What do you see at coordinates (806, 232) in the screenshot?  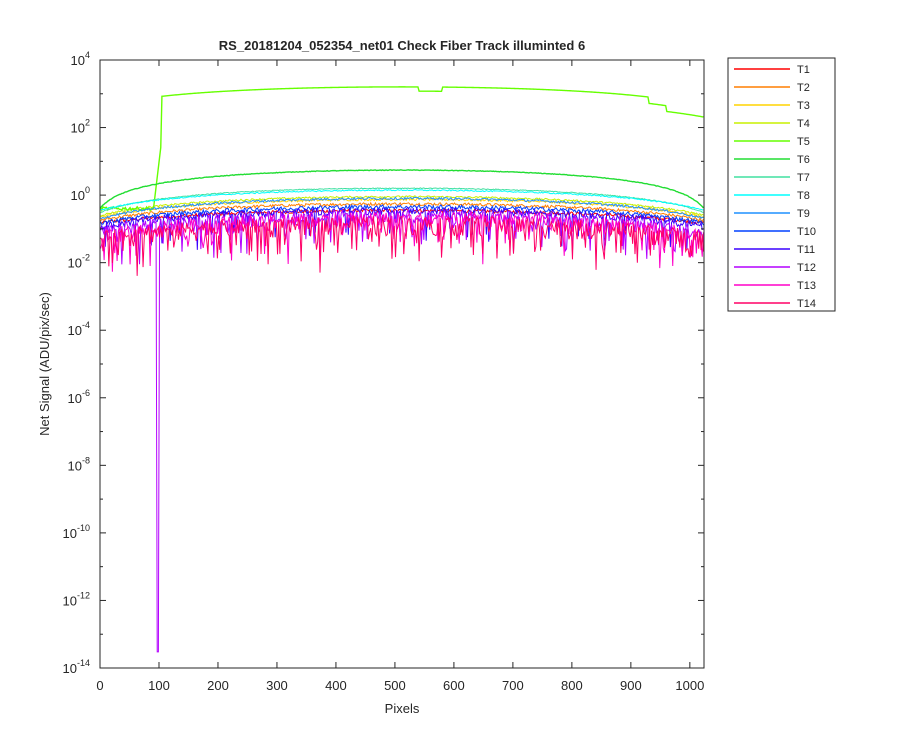 I see `legend-label-t10: T10` at bounding box center [806, 232].